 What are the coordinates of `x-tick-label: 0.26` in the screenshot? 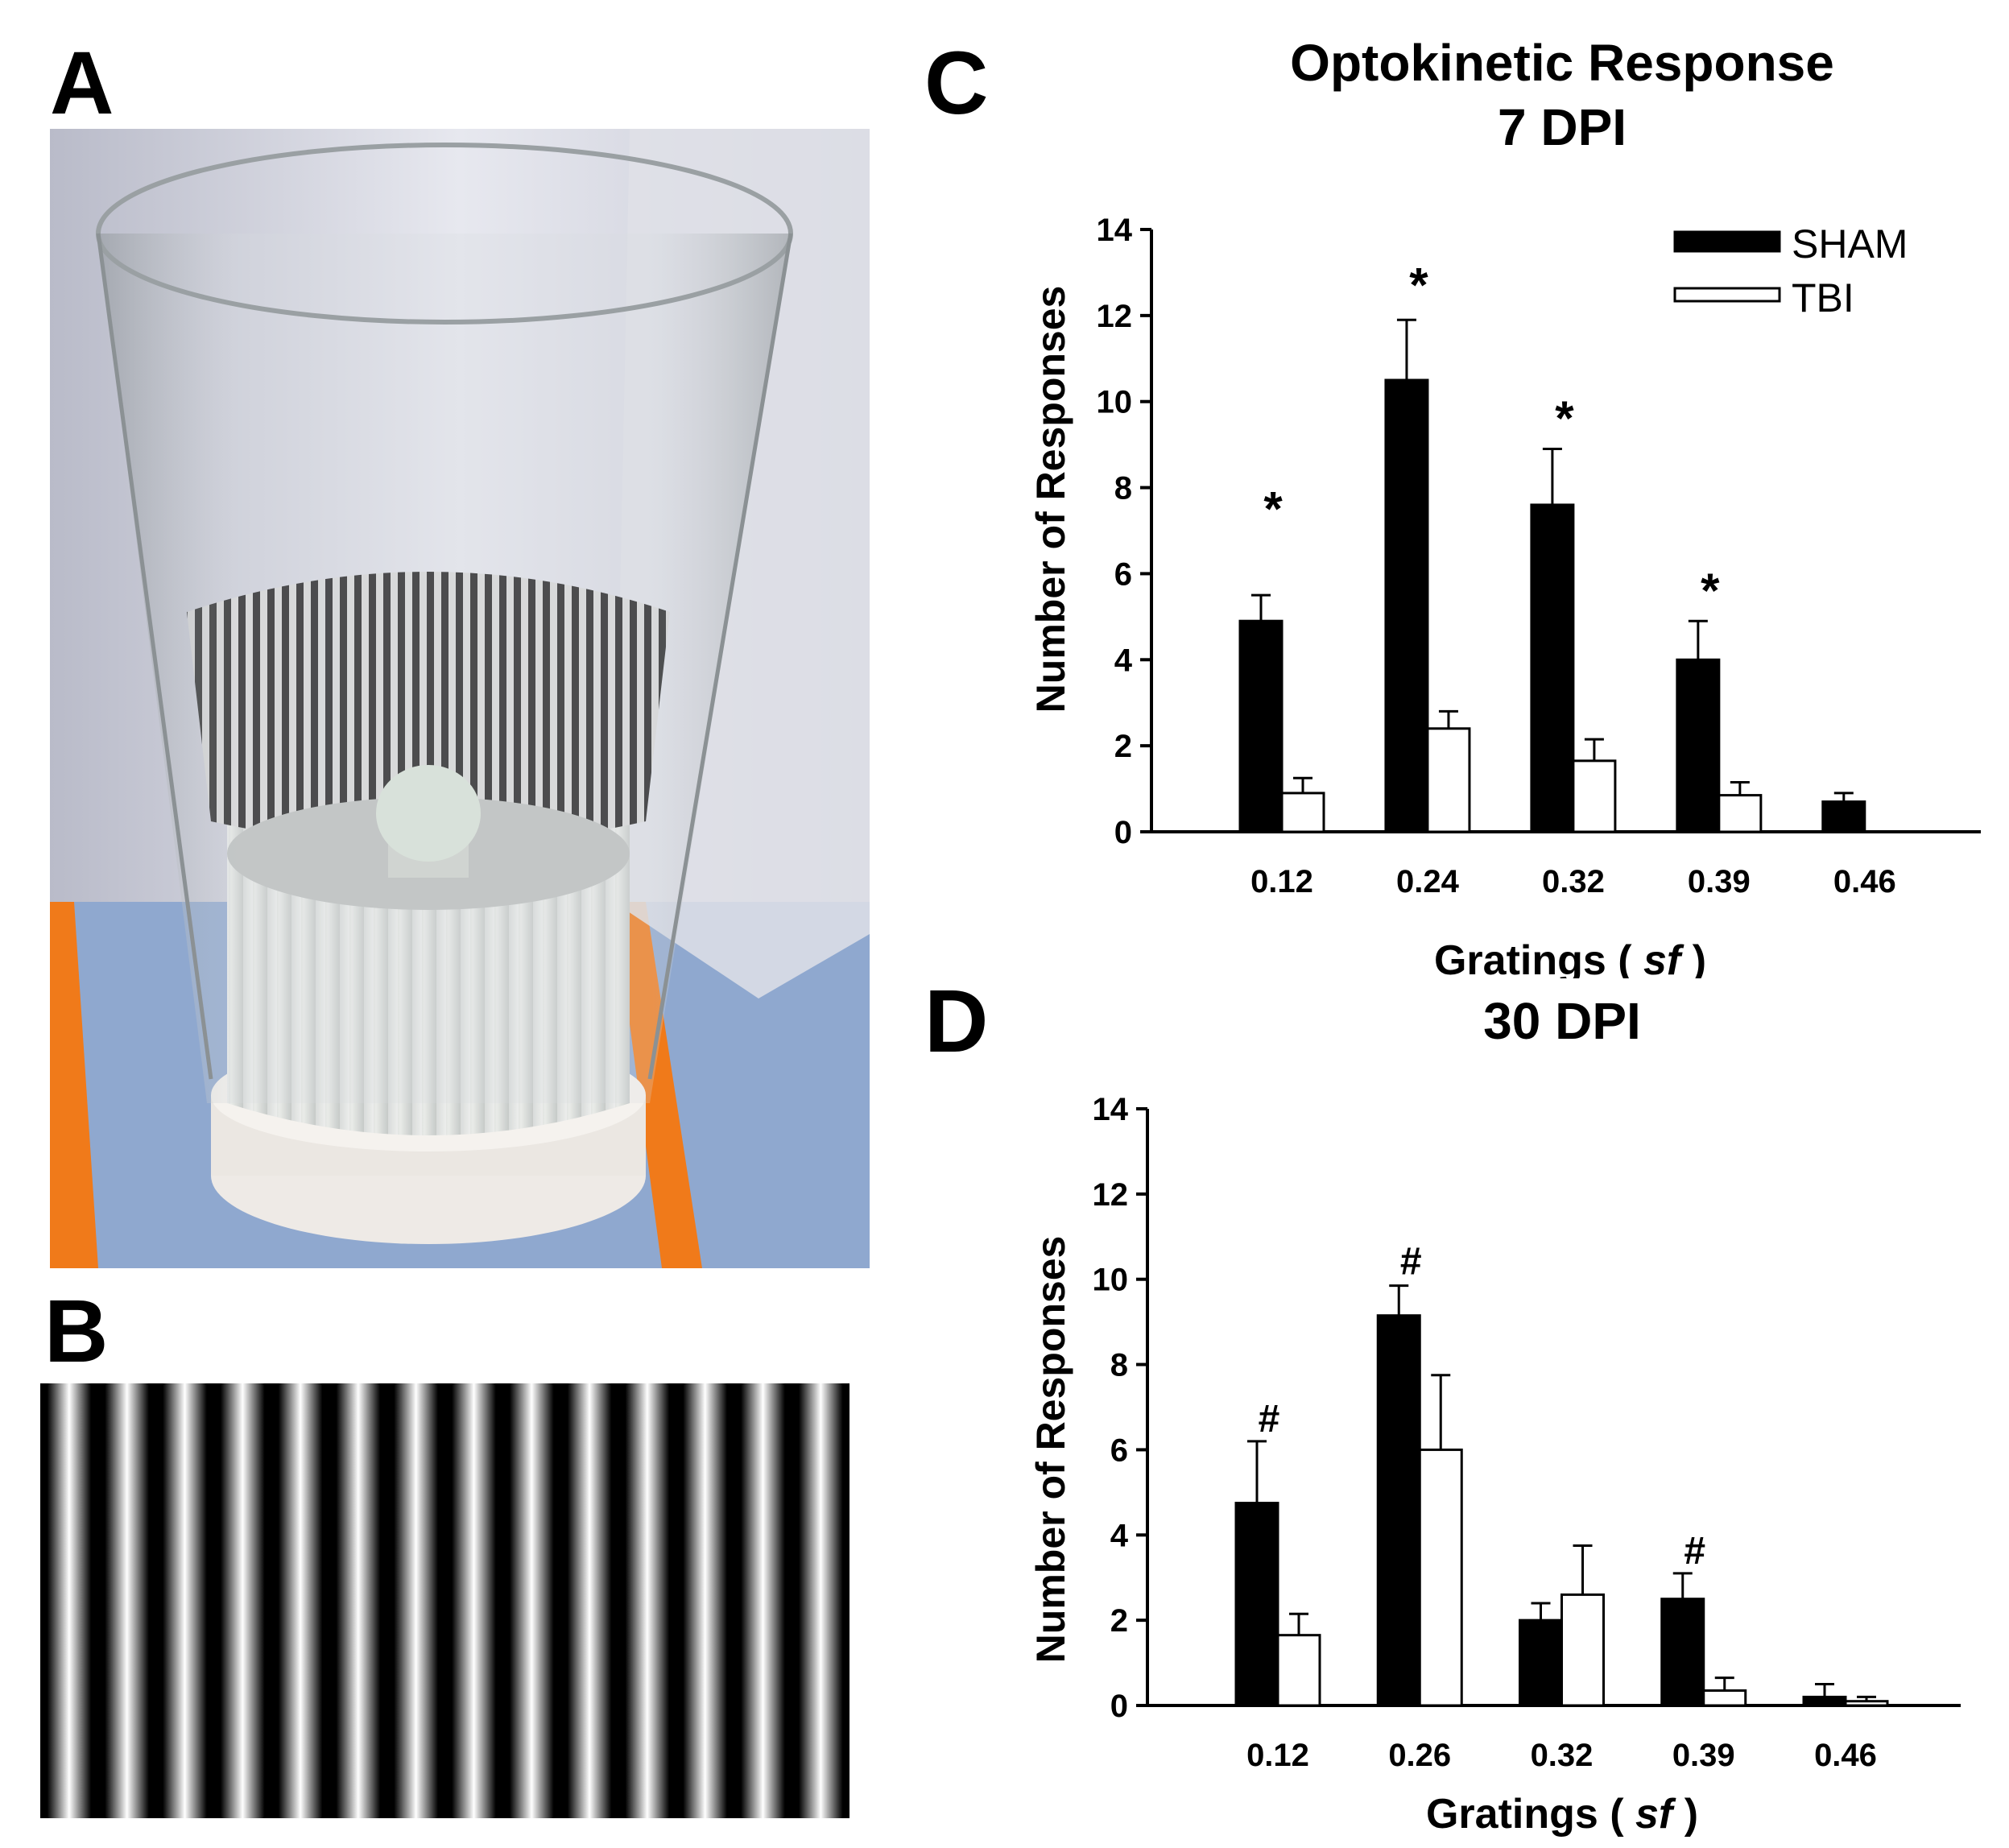 It's located at (1420, 1755).